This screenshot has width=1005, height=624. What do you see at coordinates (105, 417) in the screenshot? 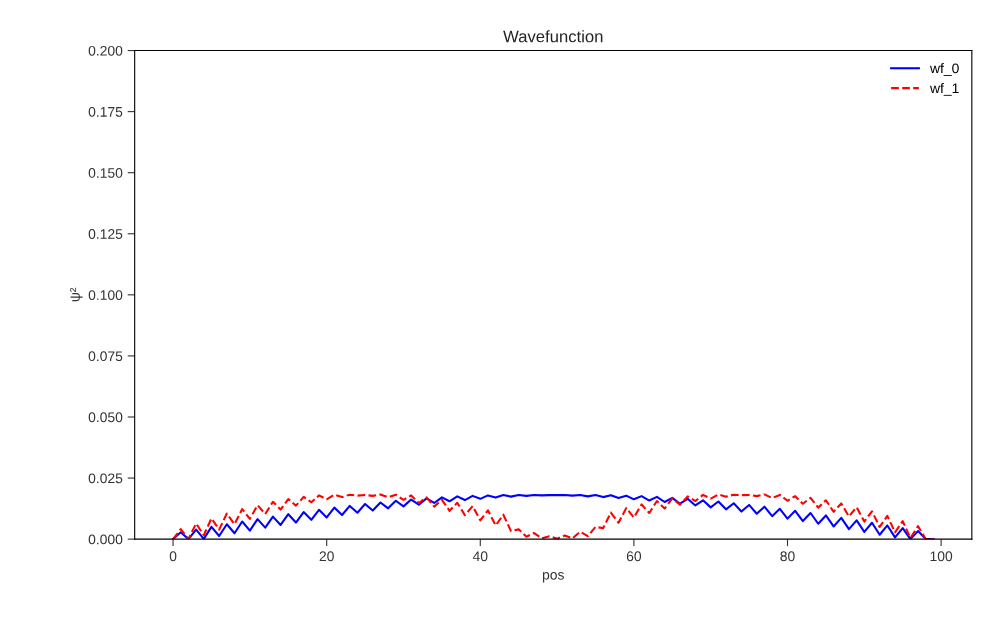
I see `y-tick-label: 0.050` at bounding box center [105, 417].